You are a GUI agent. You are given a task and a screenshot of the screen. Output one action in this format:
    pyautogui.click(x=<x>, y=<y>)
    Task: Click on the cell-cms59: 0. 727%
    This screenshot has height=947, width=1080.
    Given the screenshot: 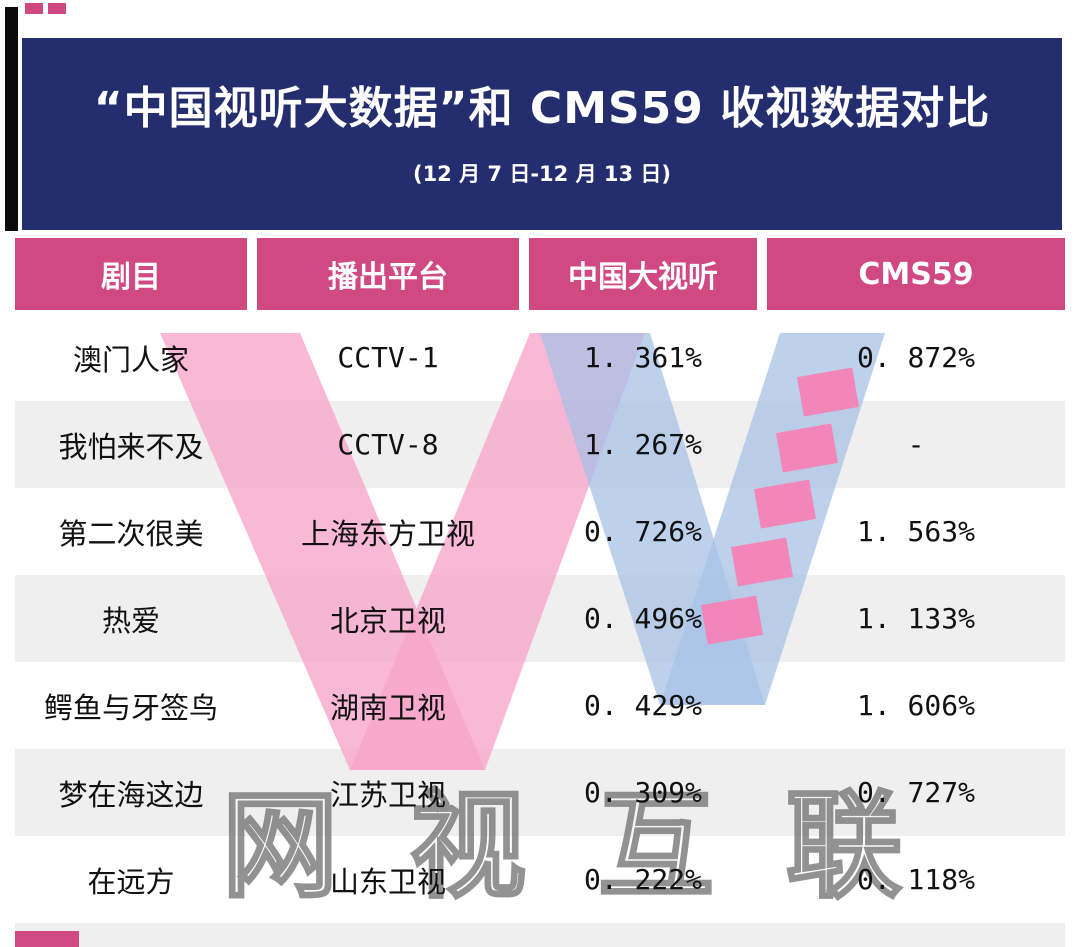 What is the action you would take?
    pyautogui.click(x=915, y=792)
    